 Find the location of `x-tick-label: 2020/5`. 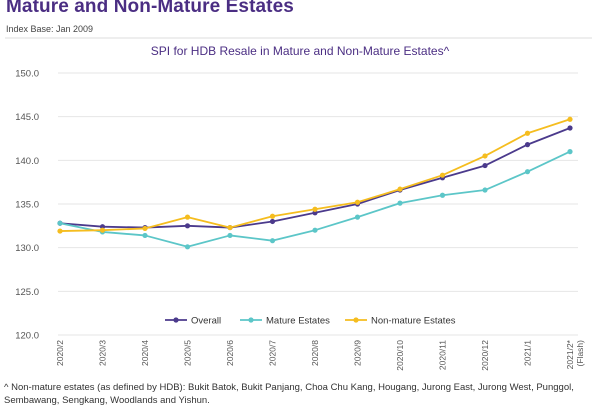

x-tick-label: 2020/5 is located at coordinates (188, 353).